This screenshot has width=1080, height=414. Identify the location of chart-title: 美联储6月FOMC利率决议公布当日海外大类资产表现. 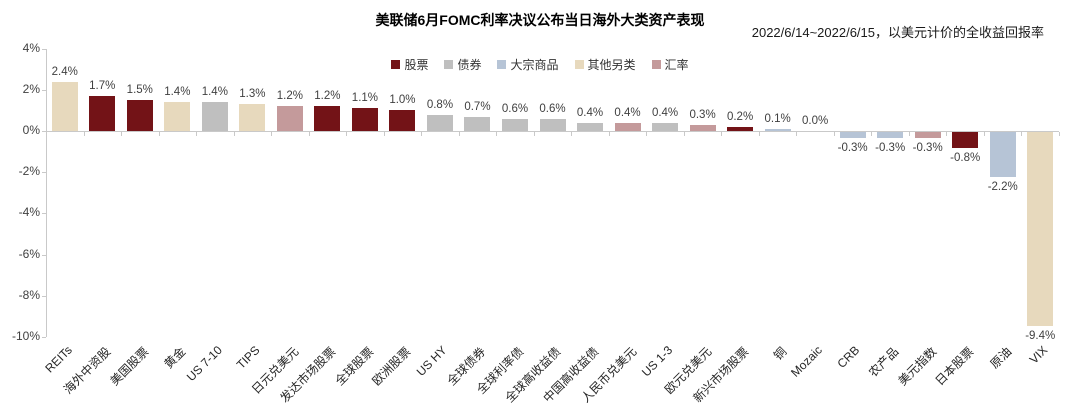
(540, 20).